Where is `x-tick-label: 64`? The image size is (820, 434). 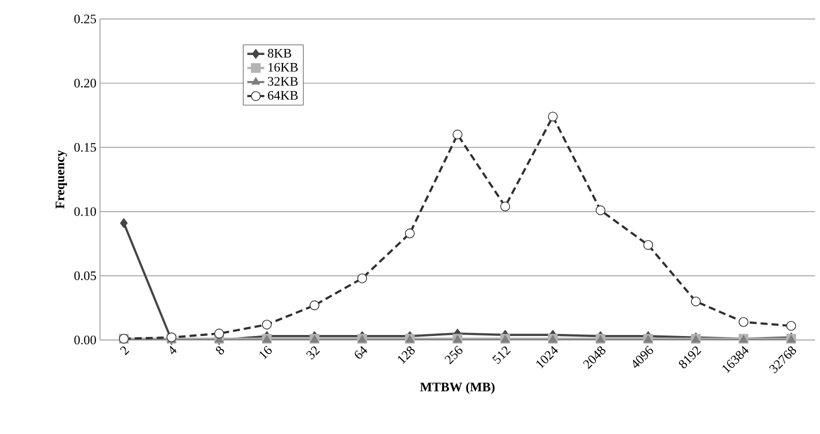 x-tick-label: 64 is located at coordinates (361, 352).